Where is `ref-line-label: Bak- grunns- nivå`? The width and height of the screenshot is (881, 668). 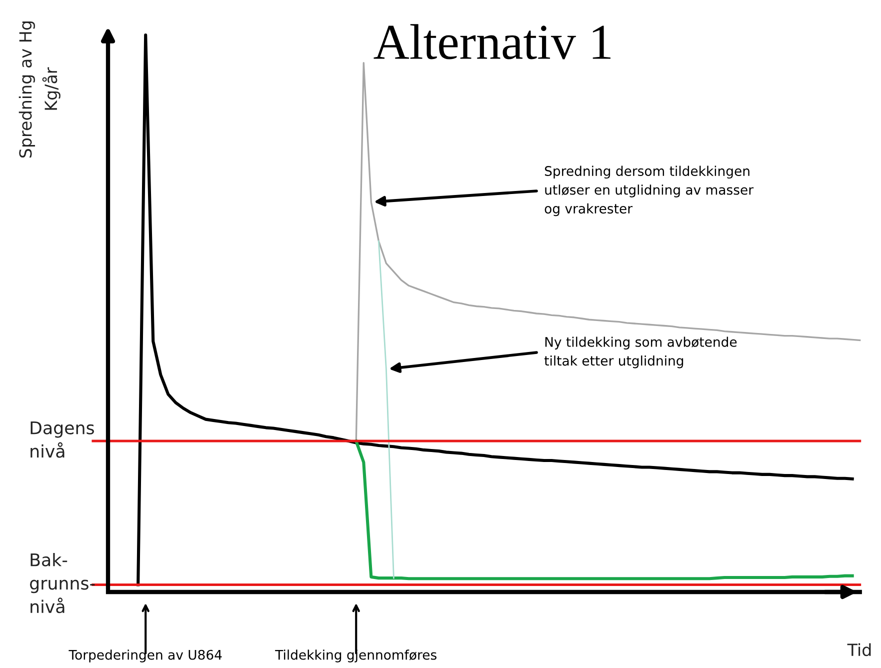
ref-line-label: Bak- grunns- nivå is located at coordinates (62, 583).